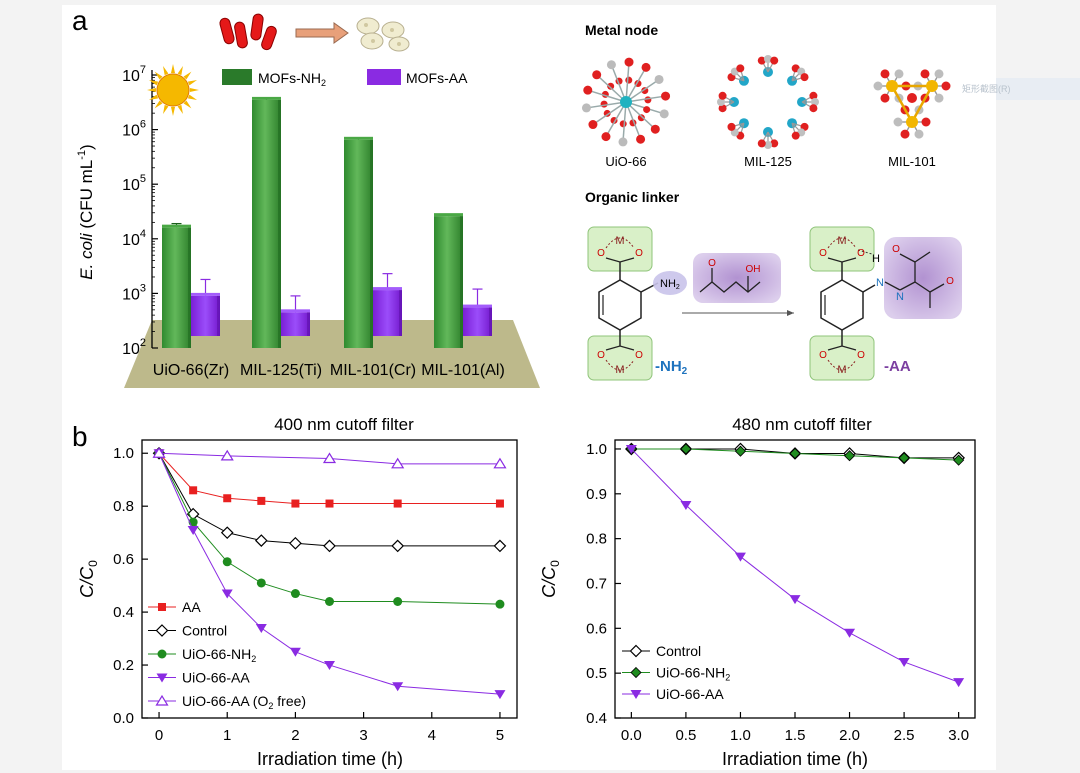 The width and height of the screenshot is (1080, 773). Describe the element at coordinates (143, 288) in the screenshot. I see `y-tick-exponent: 3` at that location.